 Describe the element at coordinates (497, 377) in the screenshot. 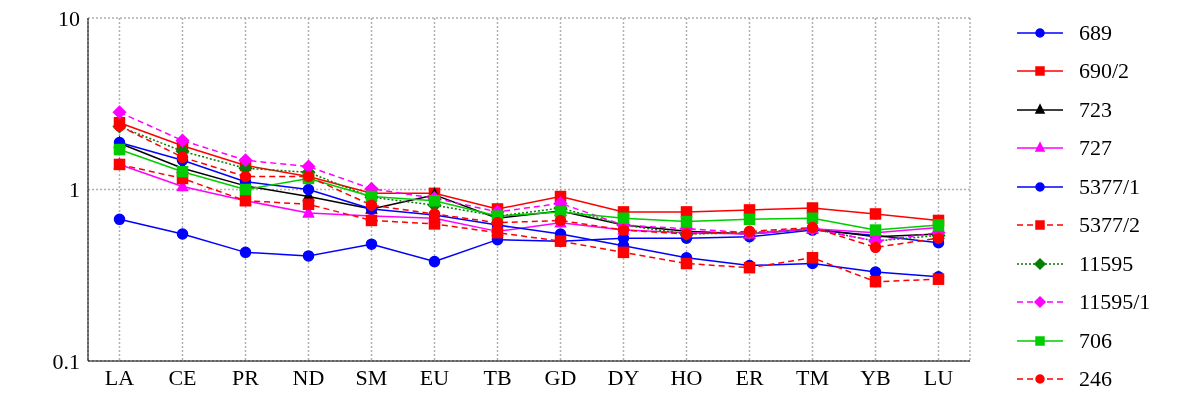

I see `x-tick-label: TB` at that location.